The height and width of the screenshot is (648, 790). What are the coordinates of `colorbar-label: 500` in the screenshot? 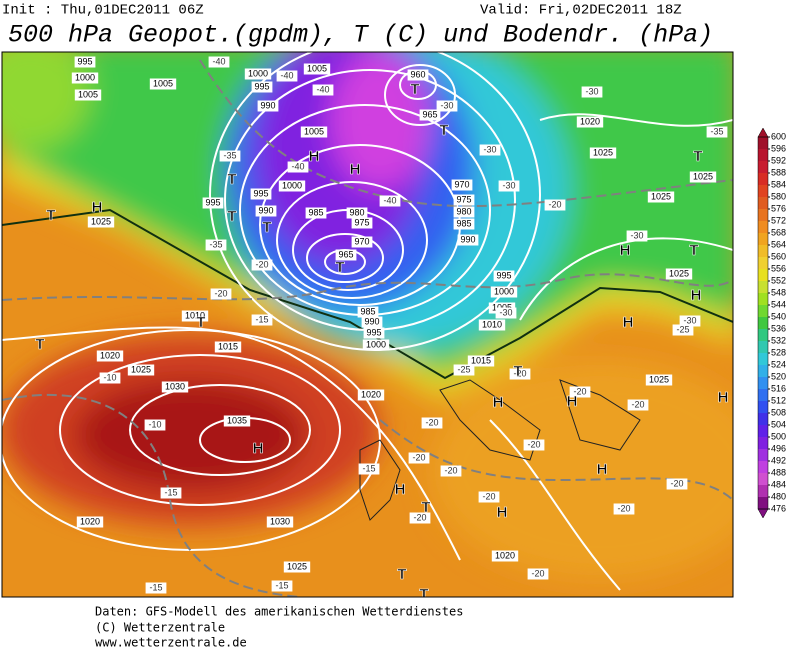 It's located at (778, 436).